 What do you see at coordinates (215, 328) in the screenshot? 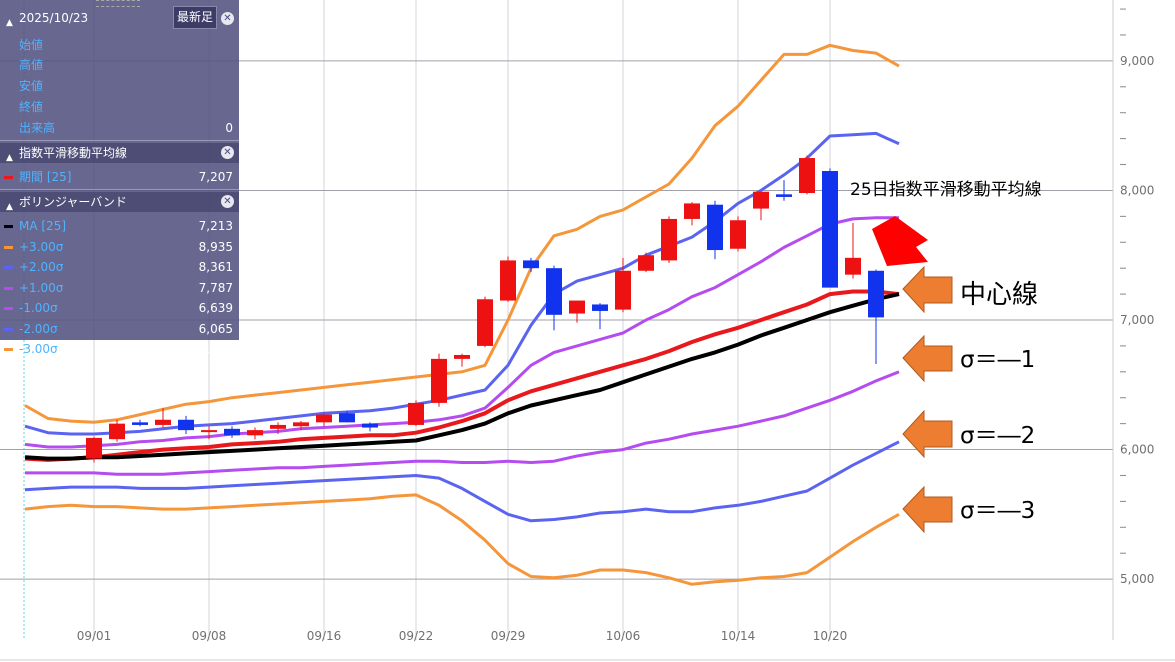
I see `bb-value: 6,065` at bounding box center [215, 328].